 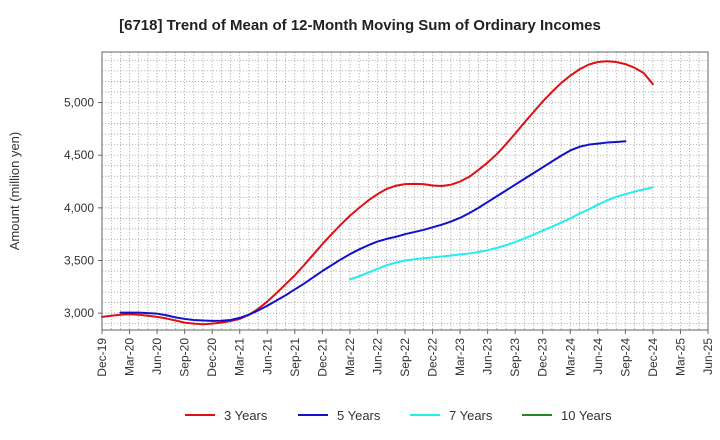 I want to click on y-axis-ticks: 3,000 3,500 4,000 4,500 5,000, so click(x=83, y=208).